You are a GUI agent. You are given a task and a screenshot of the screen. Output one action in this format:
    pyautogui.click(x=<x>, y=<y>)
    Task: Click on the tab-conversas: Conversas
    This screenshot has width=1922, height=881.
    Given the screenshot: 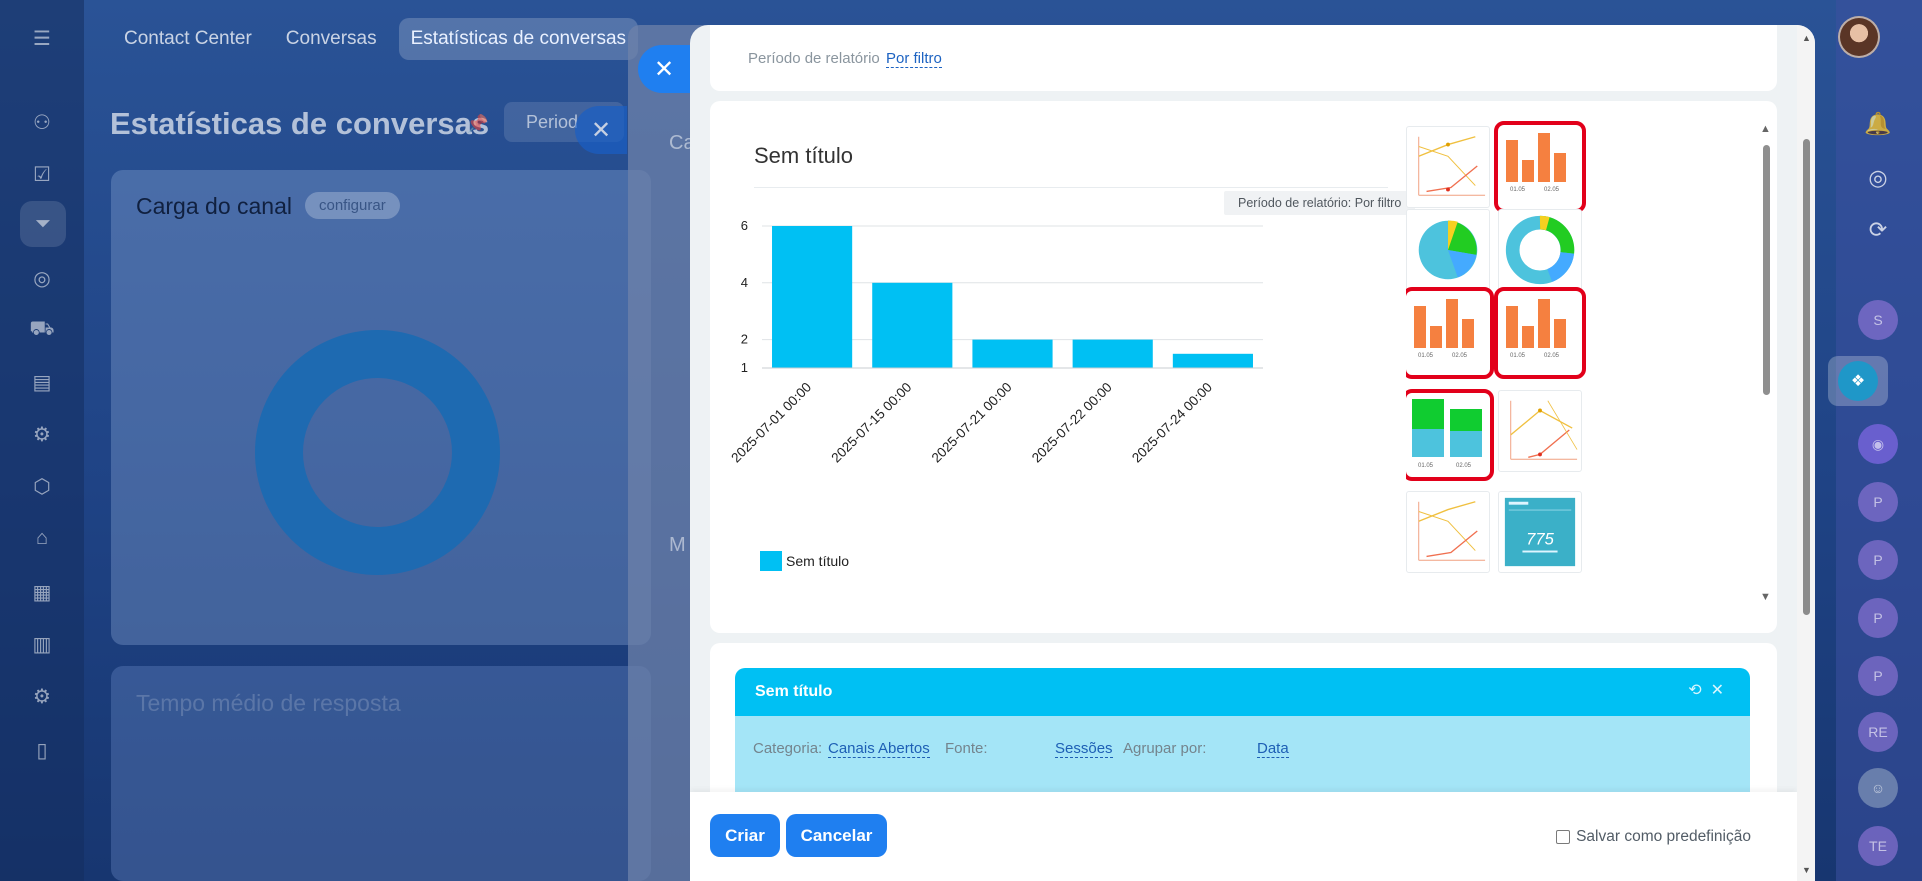 What is the action you would take?
    pyautogui.click(x=331, y=38)
    